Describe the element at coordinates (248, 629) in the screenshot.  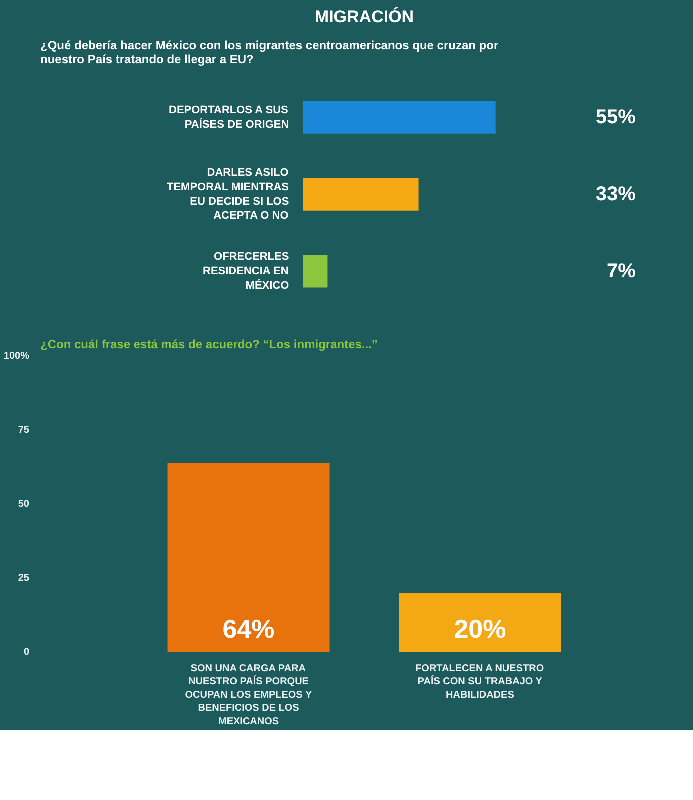
I see `data-label: 64%` at that location.